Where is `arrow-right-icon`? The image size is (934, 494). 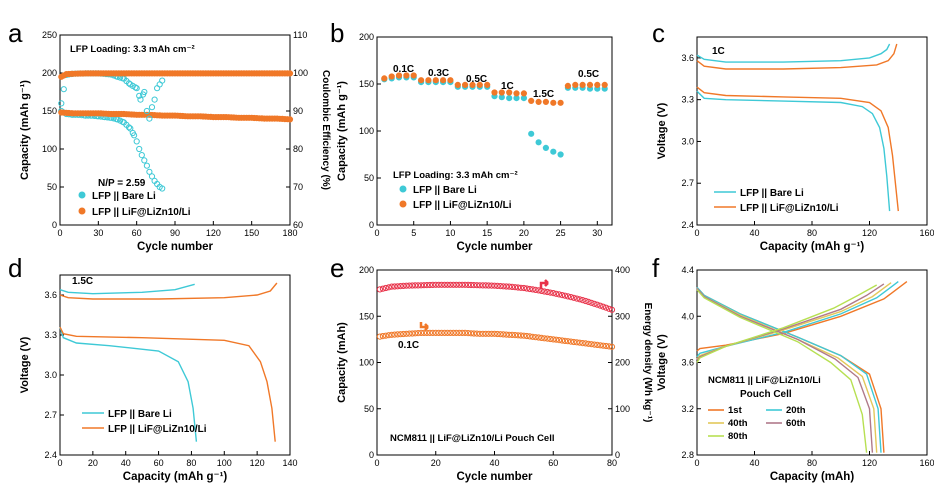 arrow-right-icon is located at coordinates (544, 284).